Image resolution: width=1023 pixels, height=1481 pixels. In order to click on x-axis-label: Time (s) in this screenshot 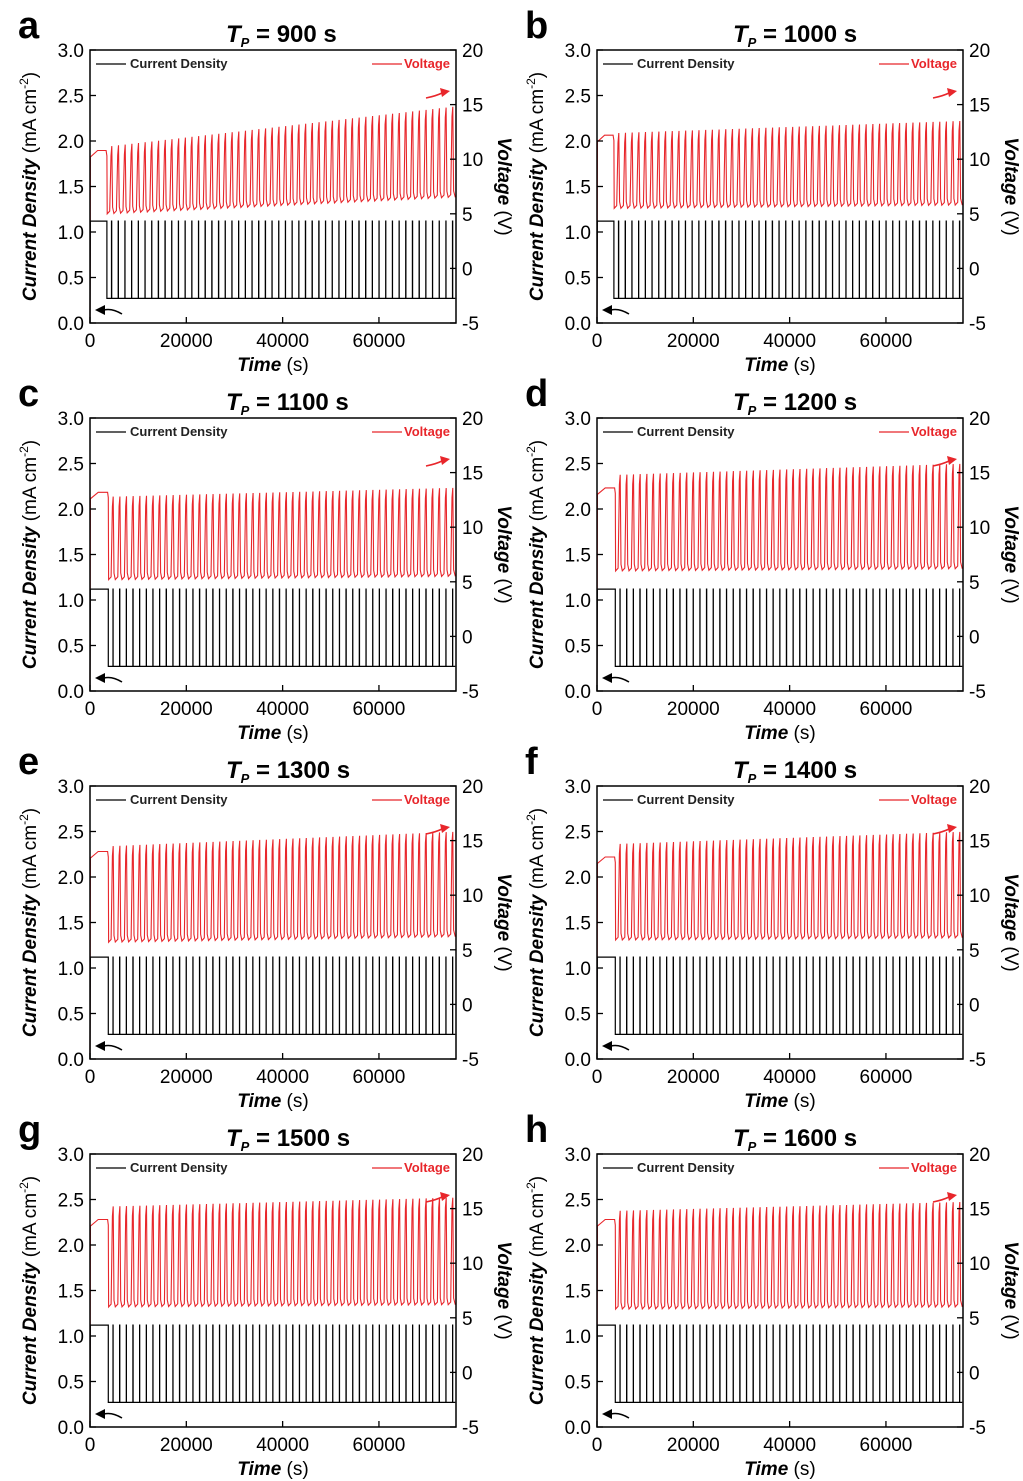, I will do `click(779, 733)`.